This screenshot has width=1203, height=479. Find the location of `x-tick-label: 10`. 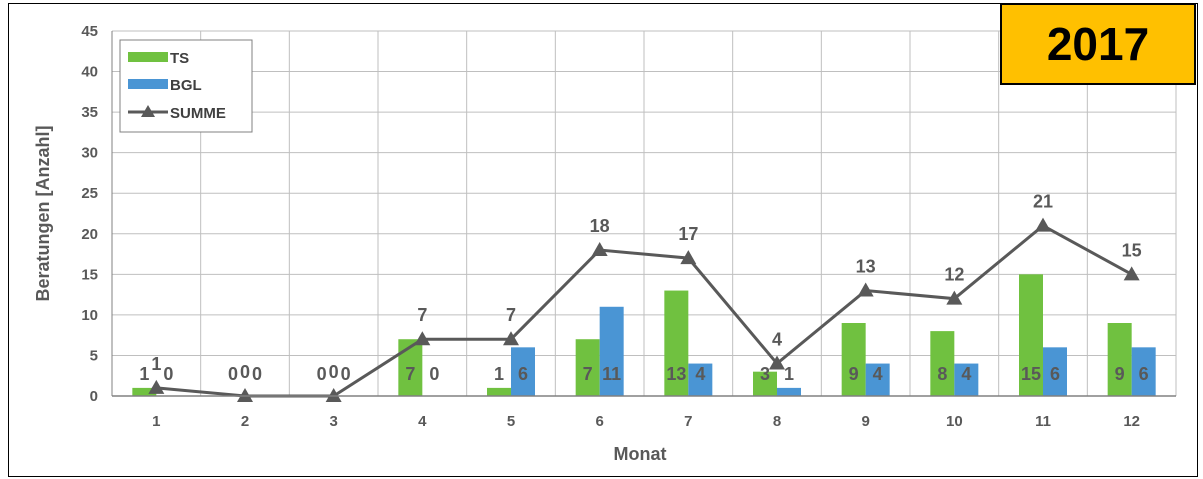

x-tick-label: 10 is located at coordinates (954, 421).